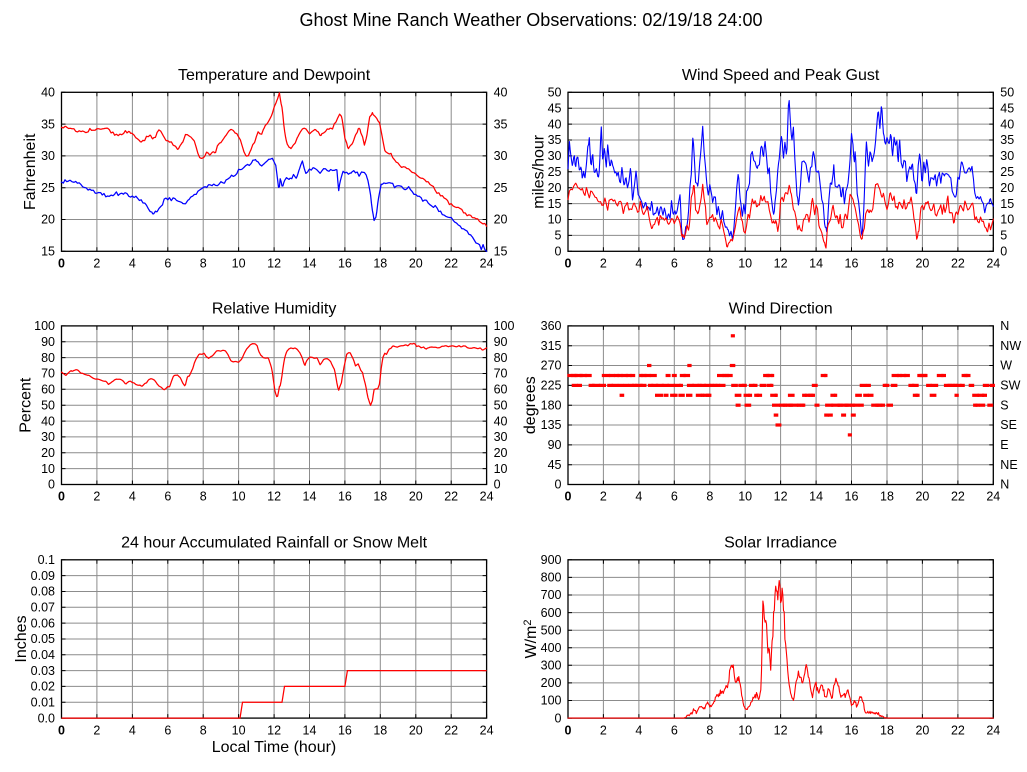  I want to click on svg-text: Wind Direction, so click(781, 308).